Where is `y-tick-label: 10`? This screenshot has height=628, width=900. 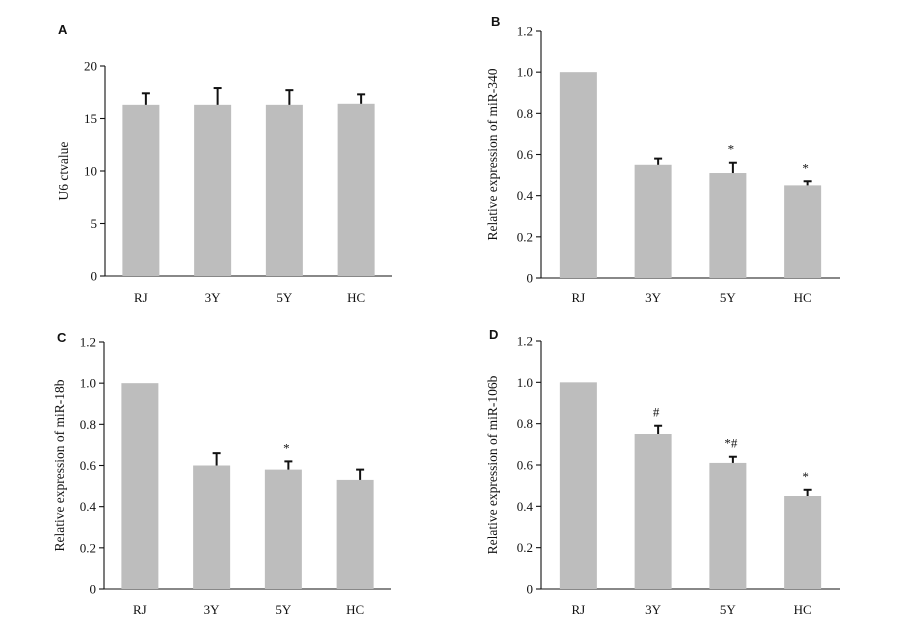 y-tick-label: 10 is located at coordinates (90, 171).